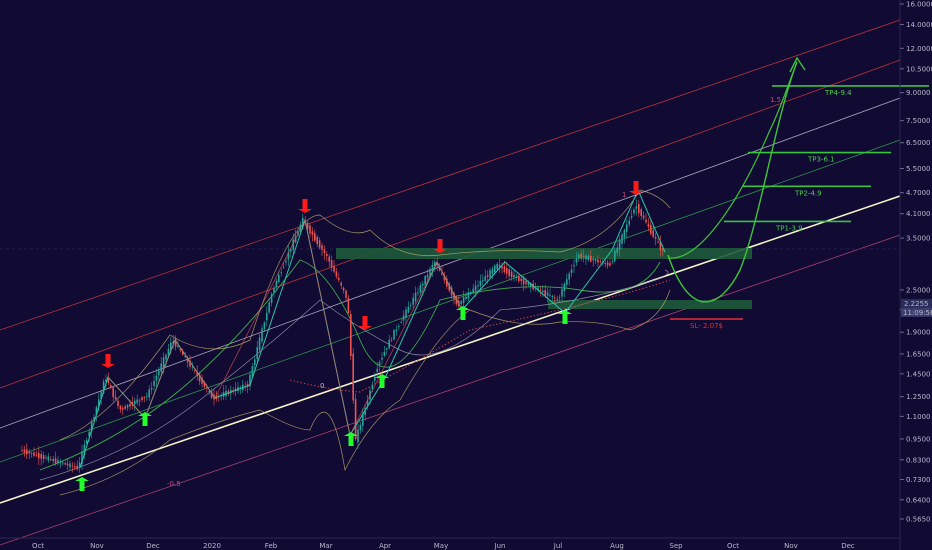  I want to click on price-tick-label: 1.2500, so click(918, 397).